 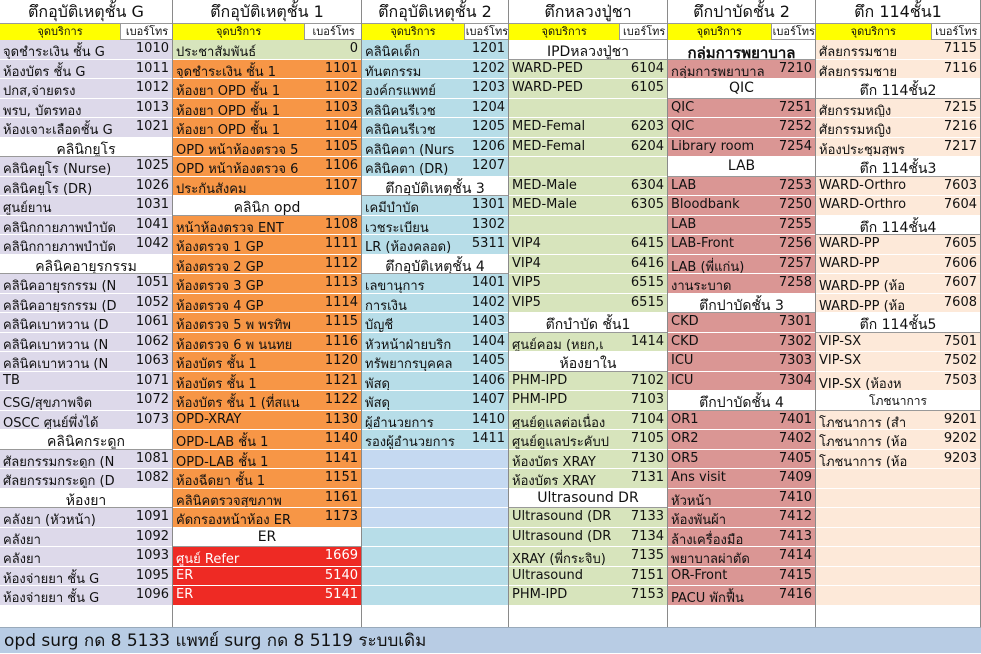 I want to click on section-header: ตึกอุบัติเหตุชั้น 3, so click(x=435, y=187).